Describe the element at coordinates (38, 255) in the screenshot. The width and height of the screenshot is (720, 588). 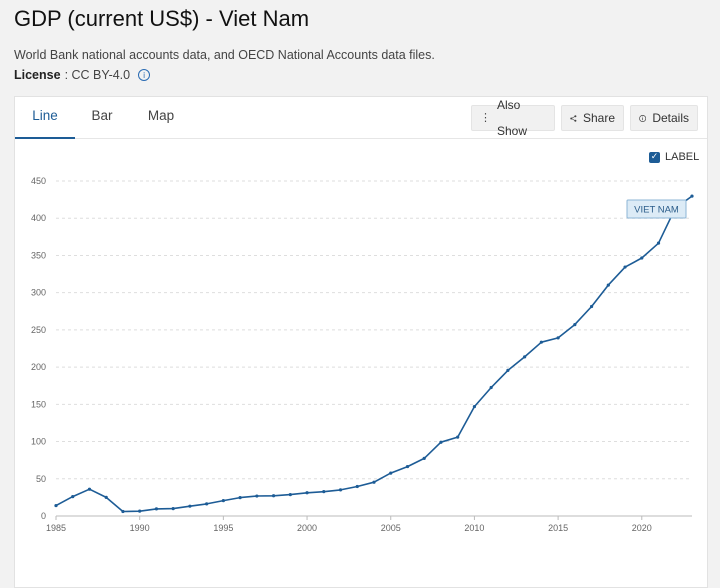
I see `y-tick-label: 350` at that location.